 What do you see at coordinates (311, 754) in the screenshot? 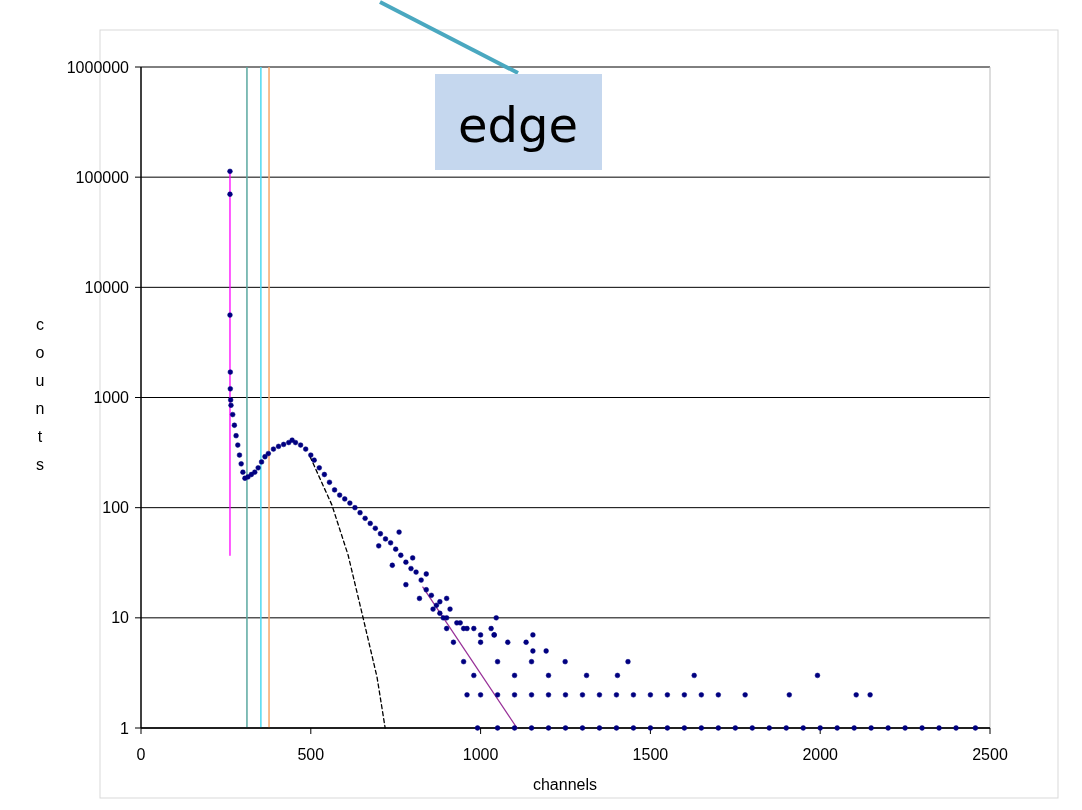
I see `x-tick-label: 500` at bounding box center [311, 754].